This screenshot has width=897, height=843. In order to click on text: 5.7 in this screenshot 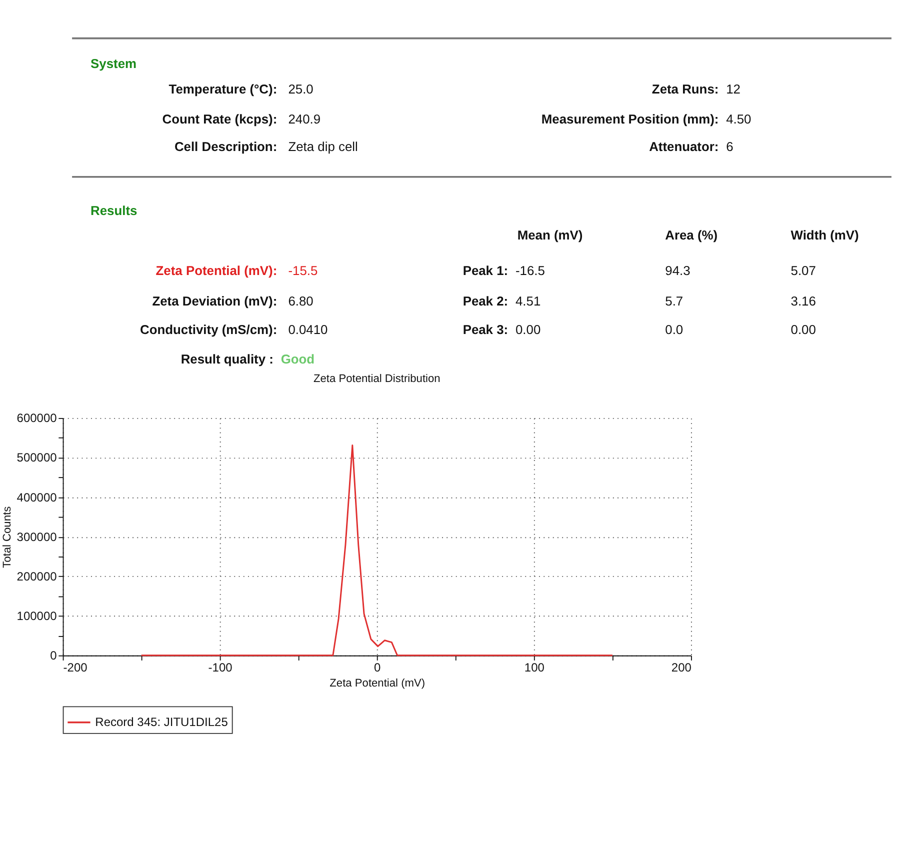, I will do `click(674, 300)`.